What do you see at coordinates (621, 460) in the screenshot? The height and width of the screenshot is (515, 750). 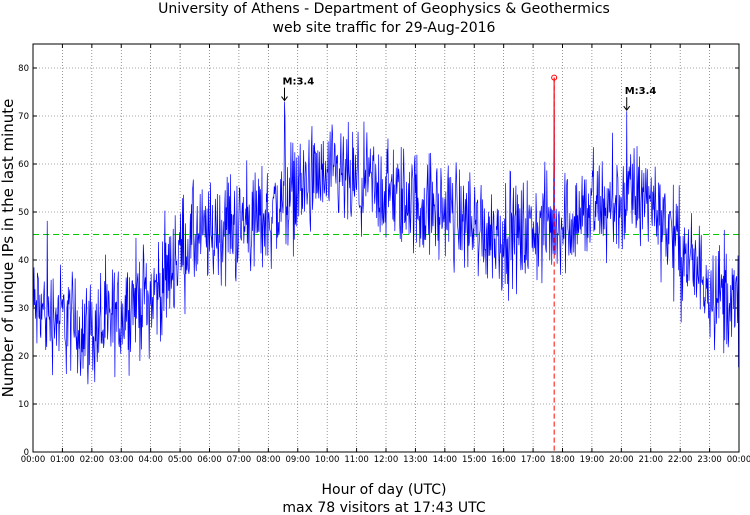 I see `x-tick-label: 20:00` at bounding box center [621, 460].